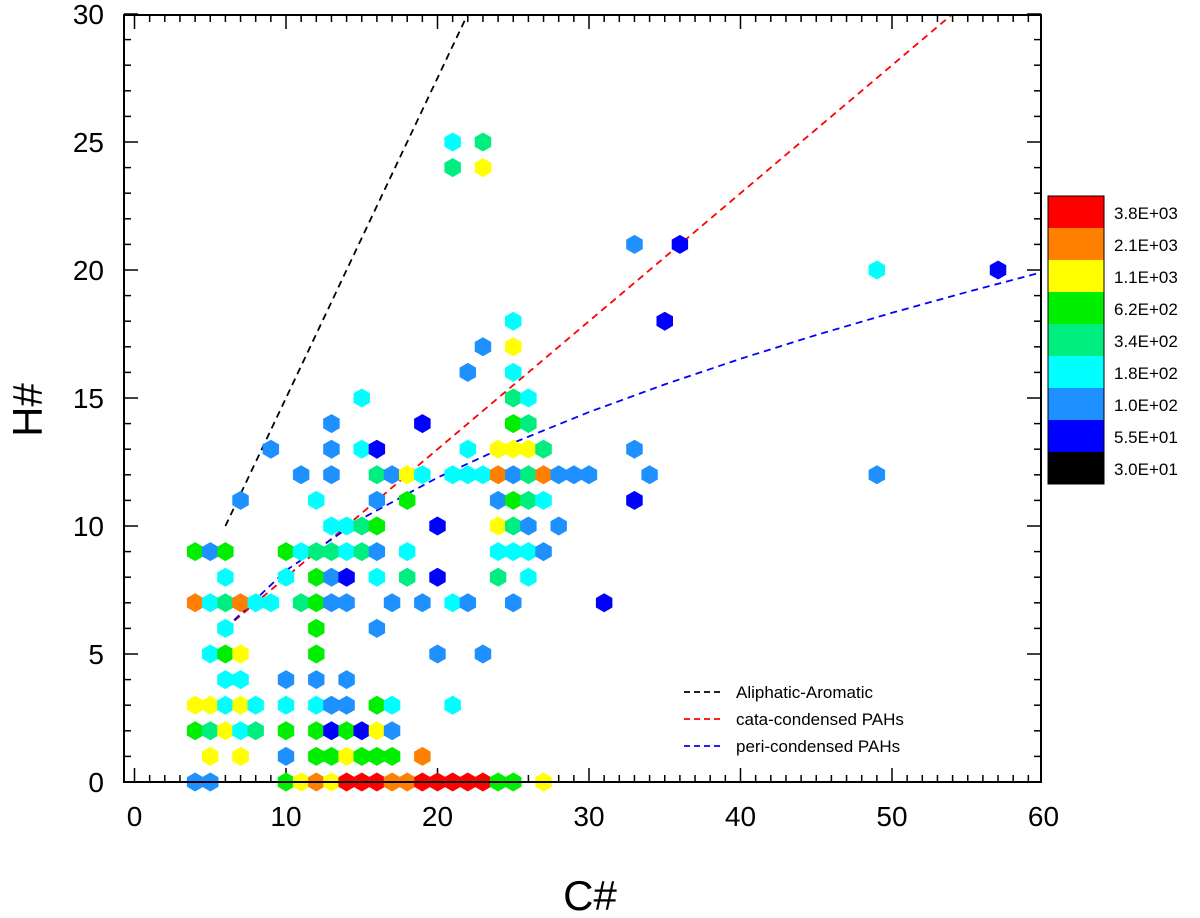  I want to click on legend-label: Aliphatic-Aromatic, so click(804, 692).